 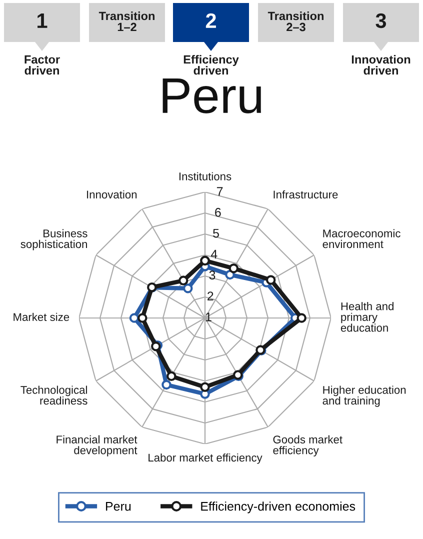 What do you see at coordinates (211, 96) in the screenshot?
I see `chart-title: Peru` at bounding box center [211, 96].